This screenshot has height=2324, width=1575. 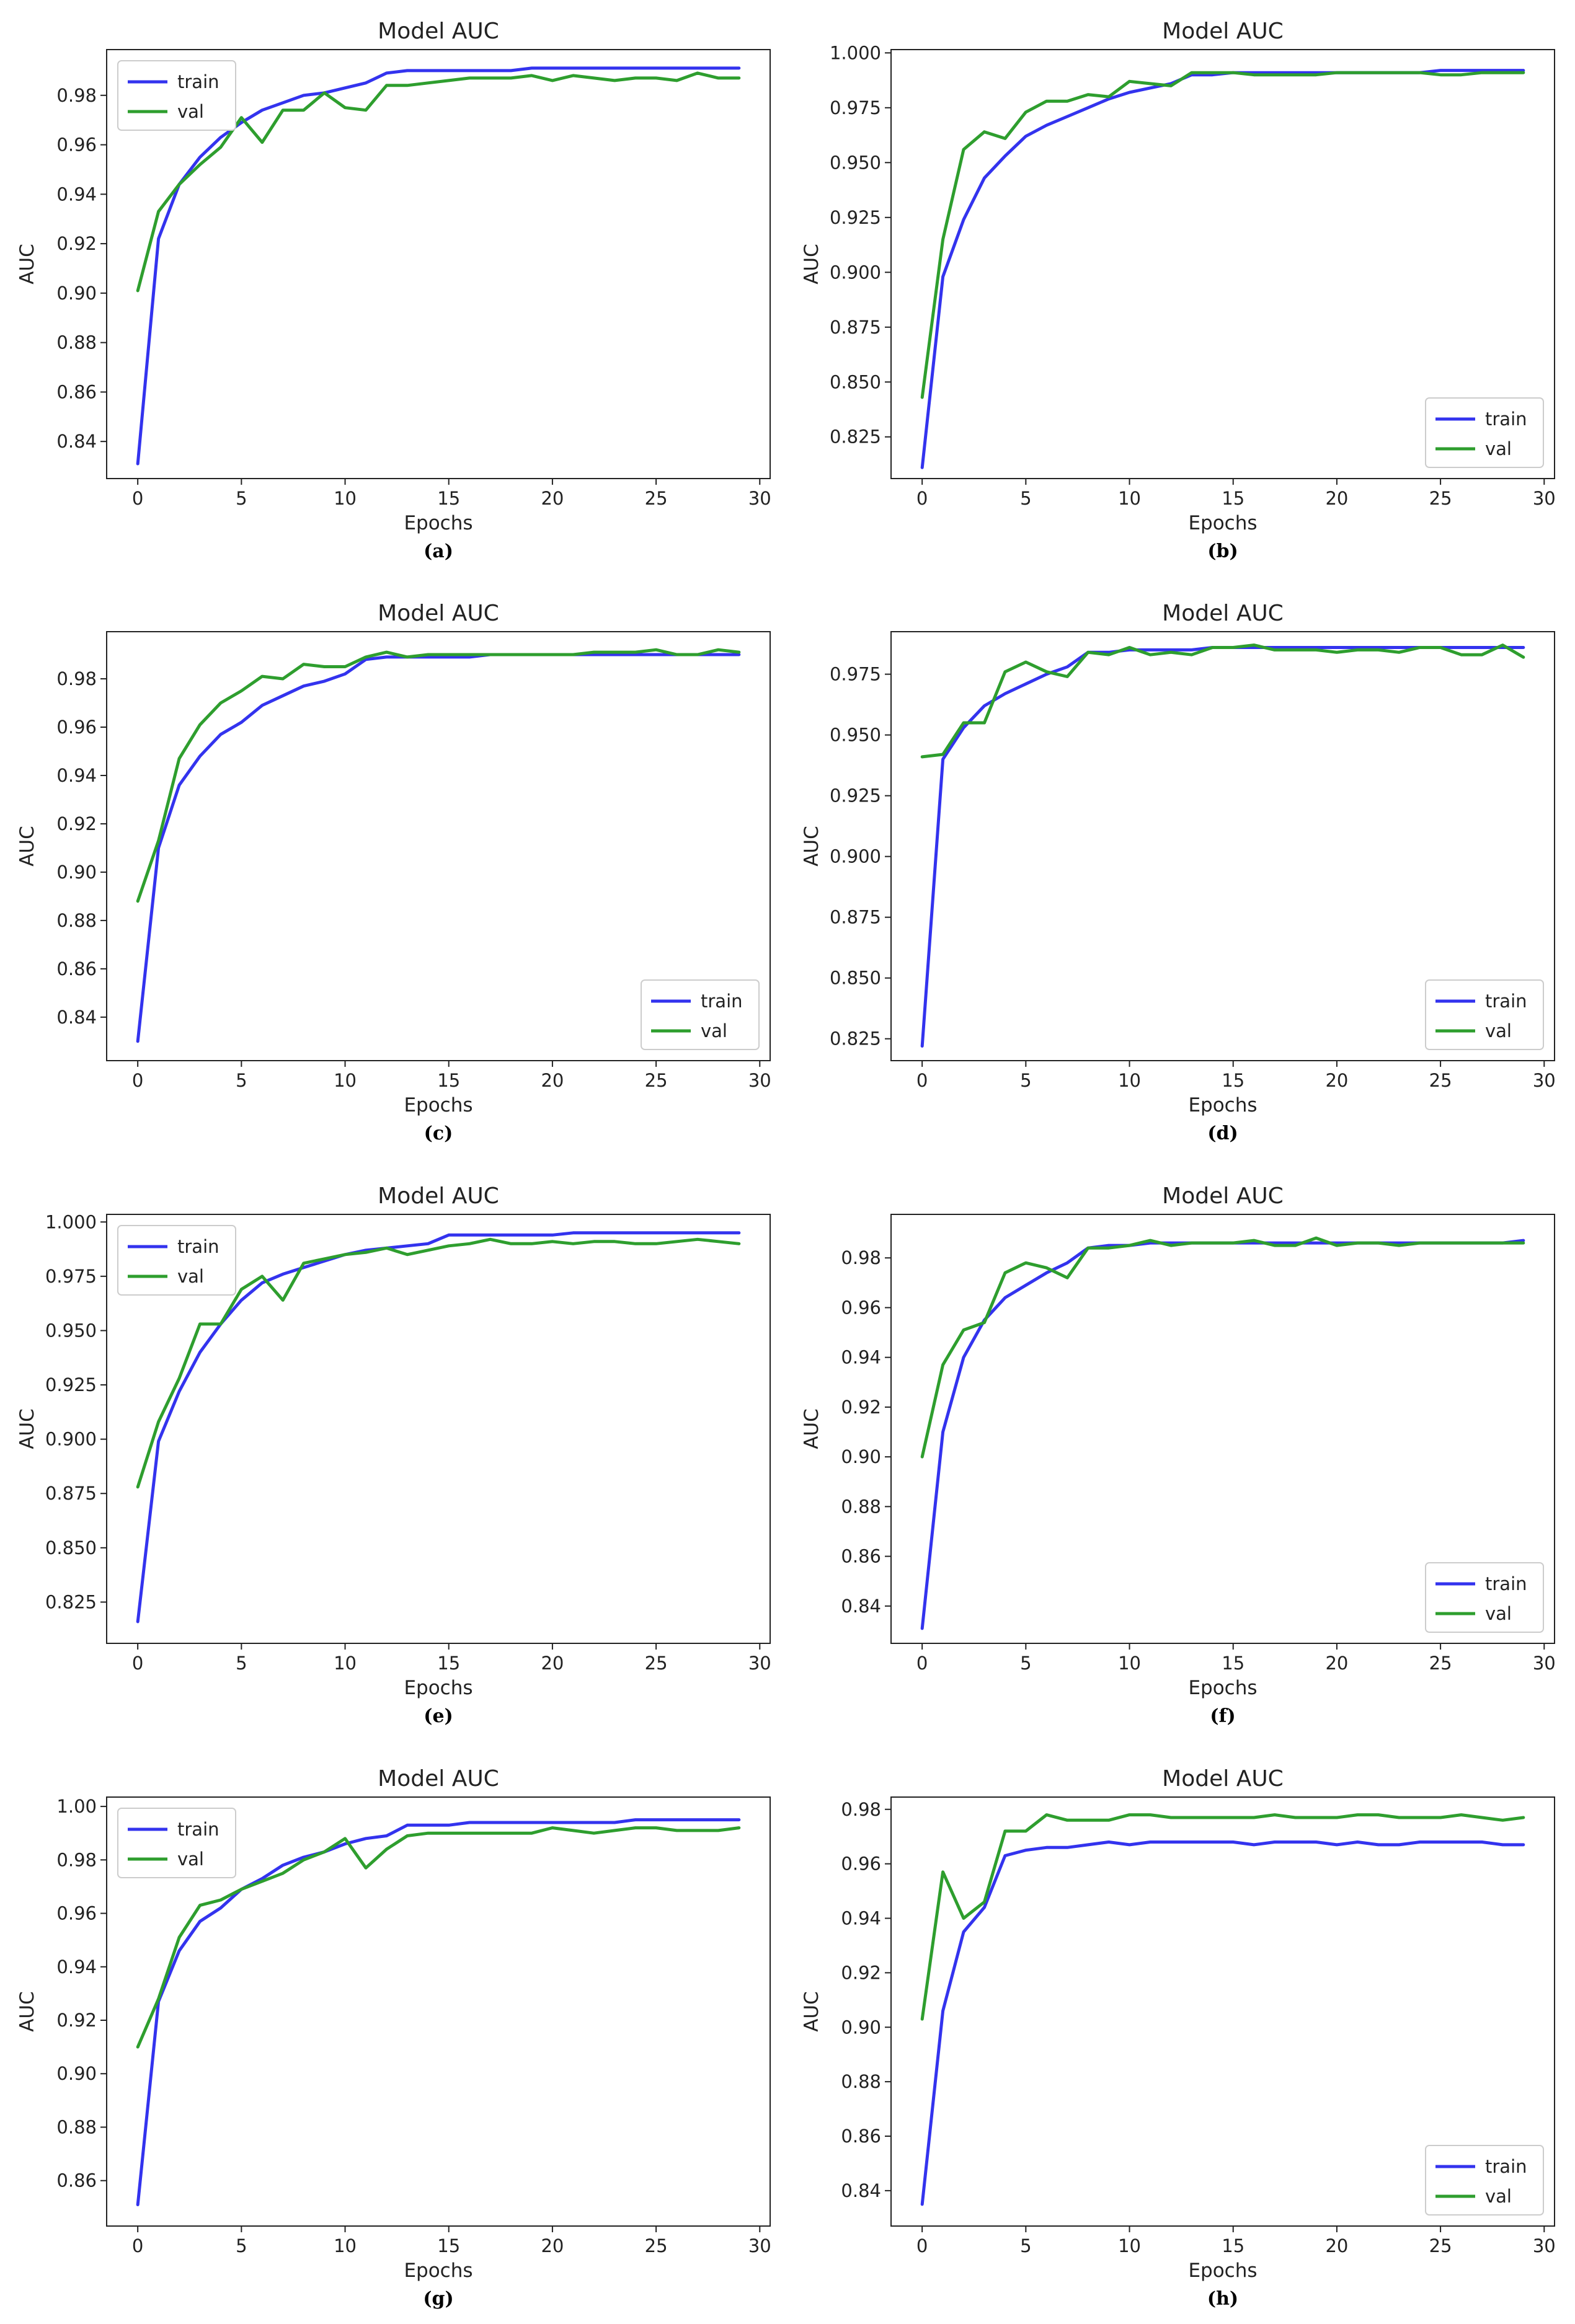 I want to click on series-line-train, so click(x=439, y=848).